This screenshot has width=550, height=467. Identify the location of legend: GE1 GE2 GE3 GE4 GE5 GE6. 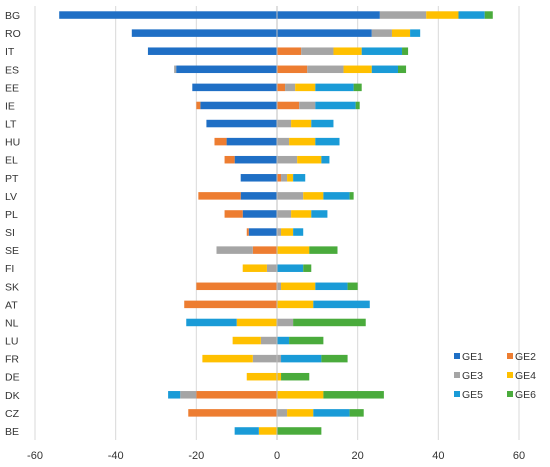
(495, 376).